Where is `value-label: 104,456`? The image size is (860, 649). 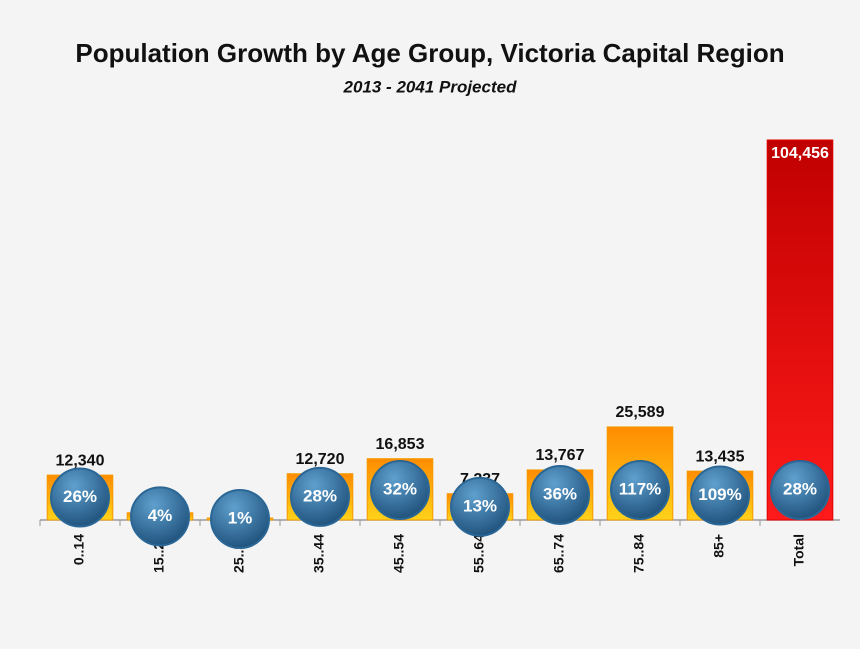 value-label: 104,456 is located at coordinates (800, 153).